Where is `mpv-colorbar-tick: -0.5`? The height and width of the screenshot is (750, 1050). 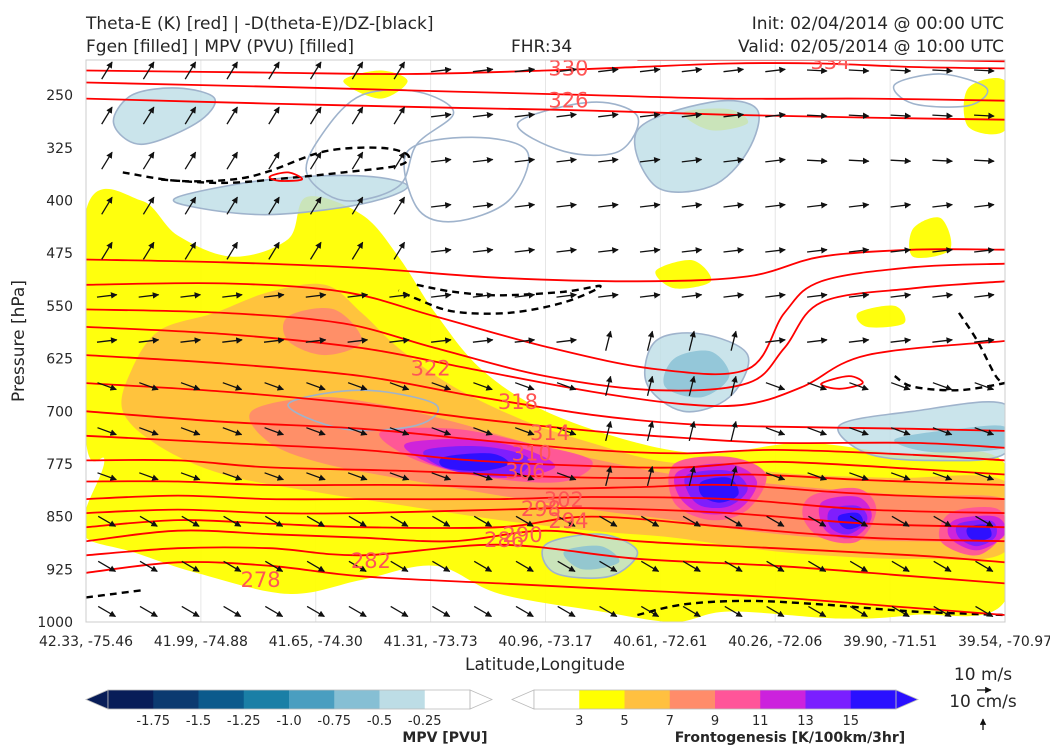
mpv-colorbar-tick: -0.5 is located at coordinates (379, 721).